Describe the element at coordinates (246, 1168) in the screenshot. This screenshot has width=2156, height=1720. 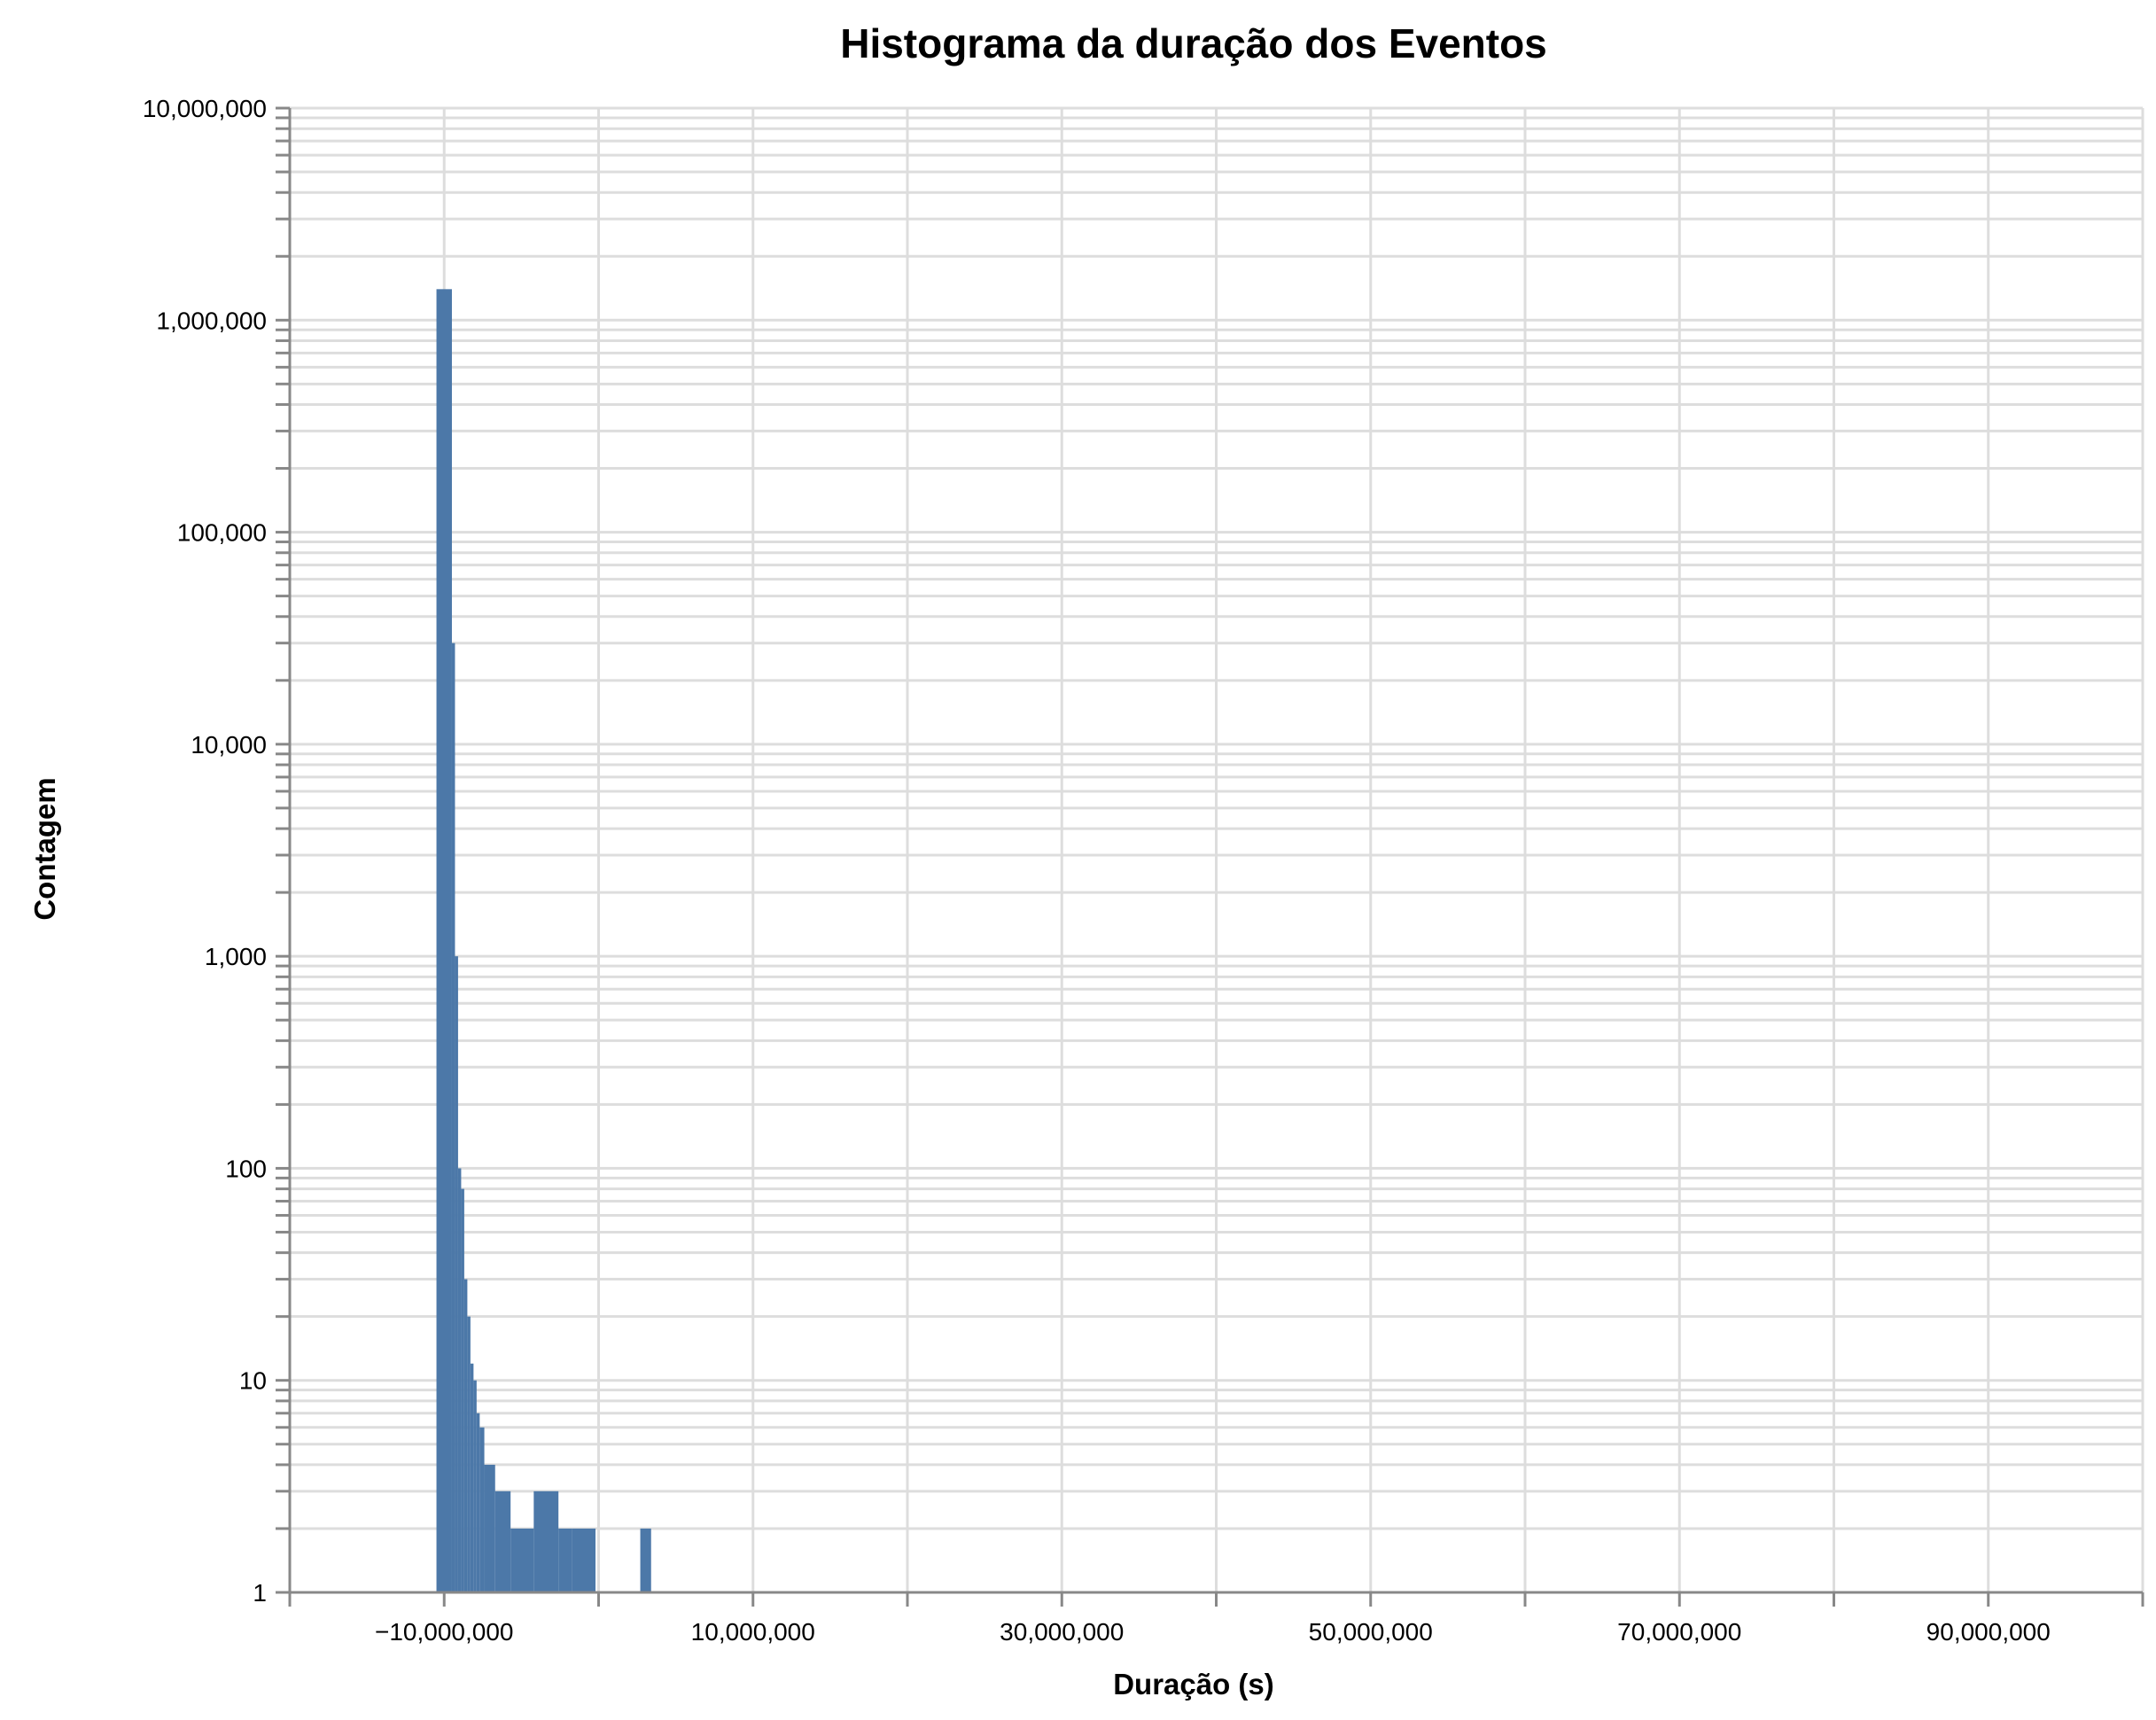
I see `y-tick-label: 100` at that location.